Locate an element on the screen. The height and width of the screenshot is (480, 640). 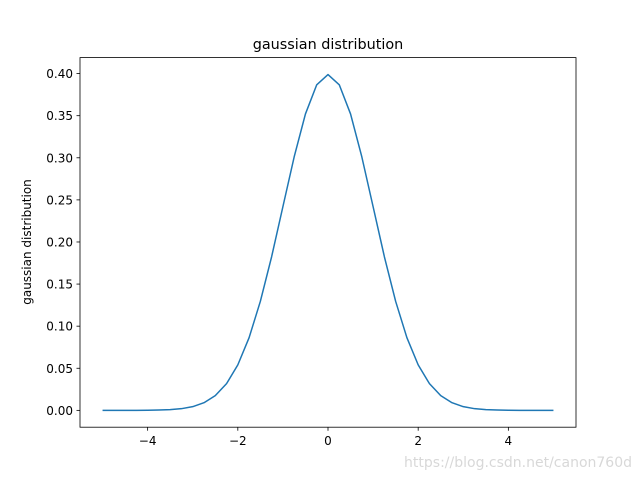
x-tick-label: 2 is located at coordinates (418, 441).